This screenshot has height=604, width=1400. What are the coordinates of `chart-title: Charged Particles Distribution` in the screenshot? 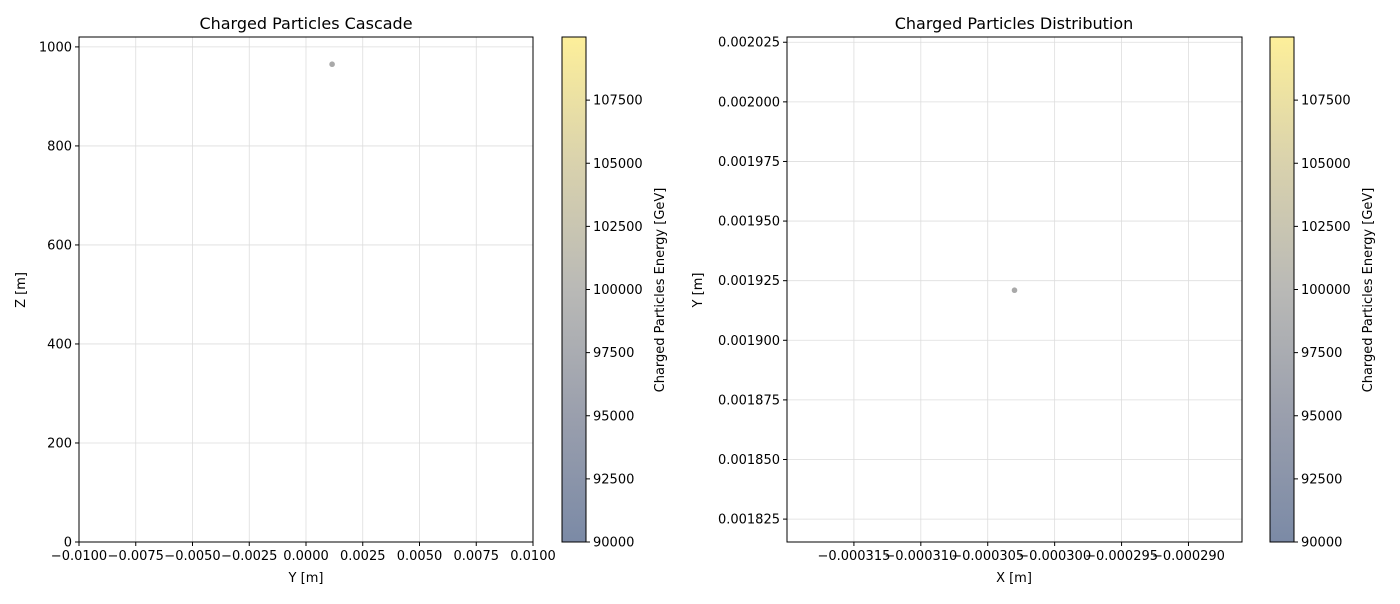 It's located at (1014, 23).